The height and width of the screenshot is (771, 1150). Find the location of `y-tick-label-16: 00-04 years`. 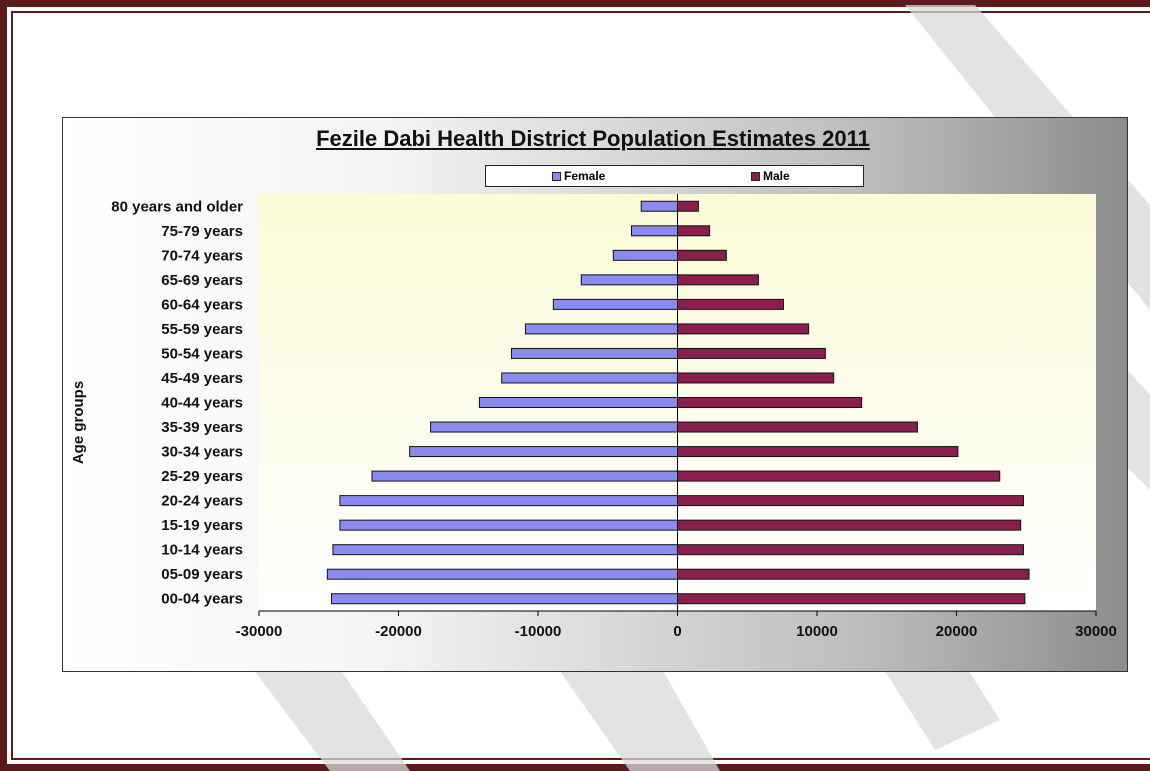

y-tick-label-16: 00-04 years is located at coordinates (202, 599).